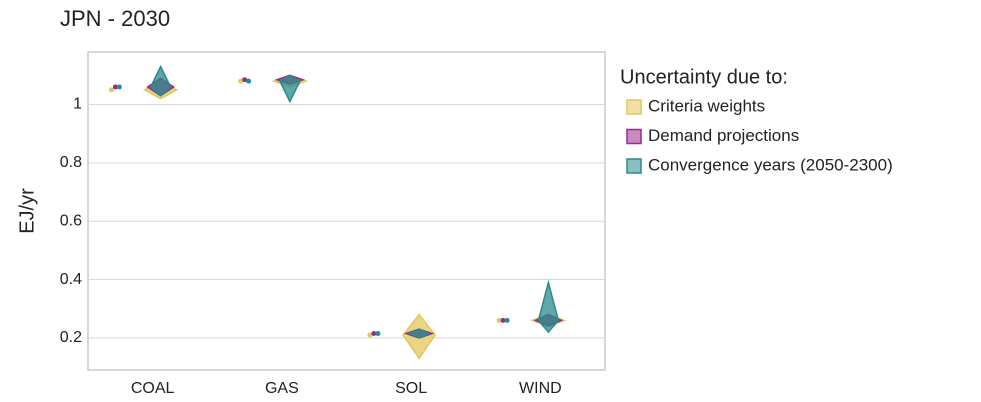  I want to click on legend-label: Convergence years (2050-2300), so click(770, 164).